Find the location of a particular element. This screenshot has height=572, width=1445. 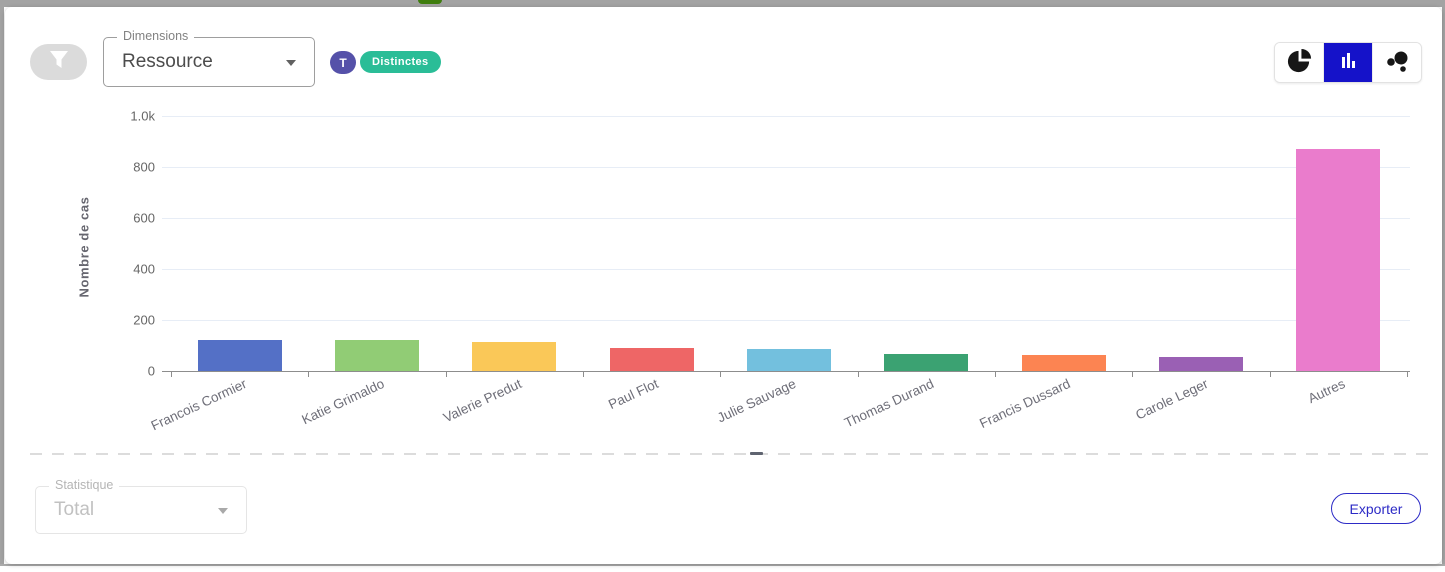

bubble-chart-icon is located at coordinates (1397, 62).